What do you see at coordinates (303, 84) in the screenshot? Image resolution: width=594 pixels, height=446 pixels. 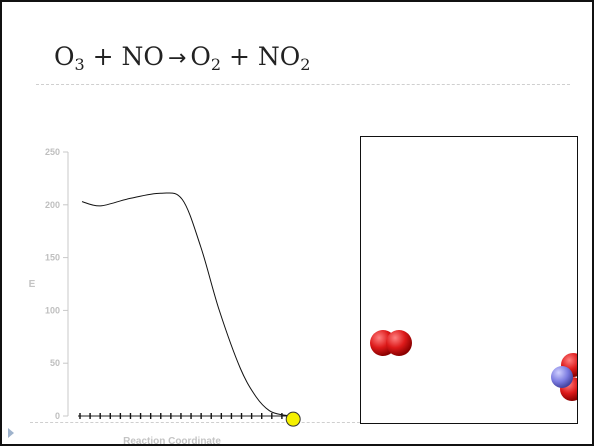 I see `title-divider` at bounding box center [303, 84].